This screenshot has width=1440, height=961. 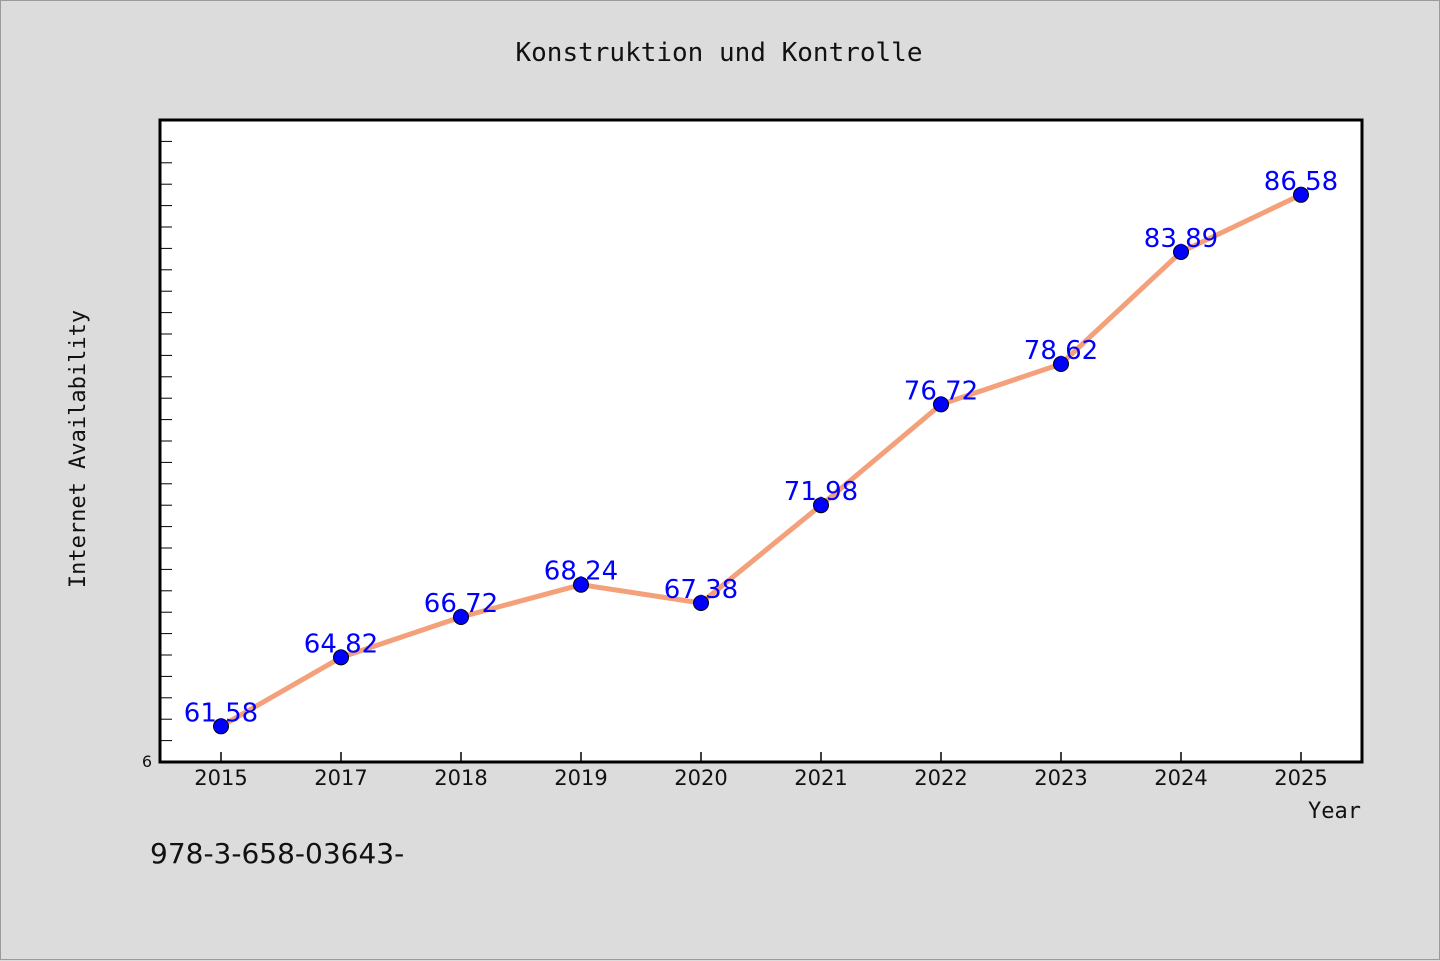 I want to click on data-label: 61.58, so click(x=221, y=713).